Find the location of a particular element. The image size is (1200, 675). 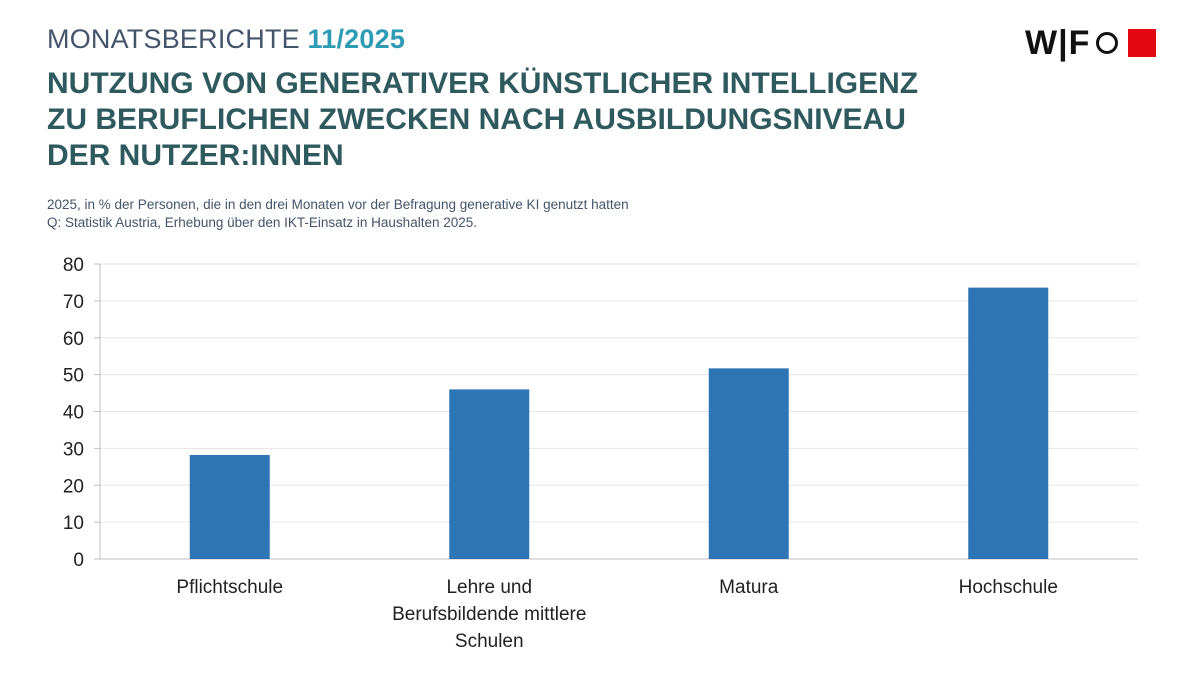

x-category-label: Hochschule is located at coordinates (1008, 587).